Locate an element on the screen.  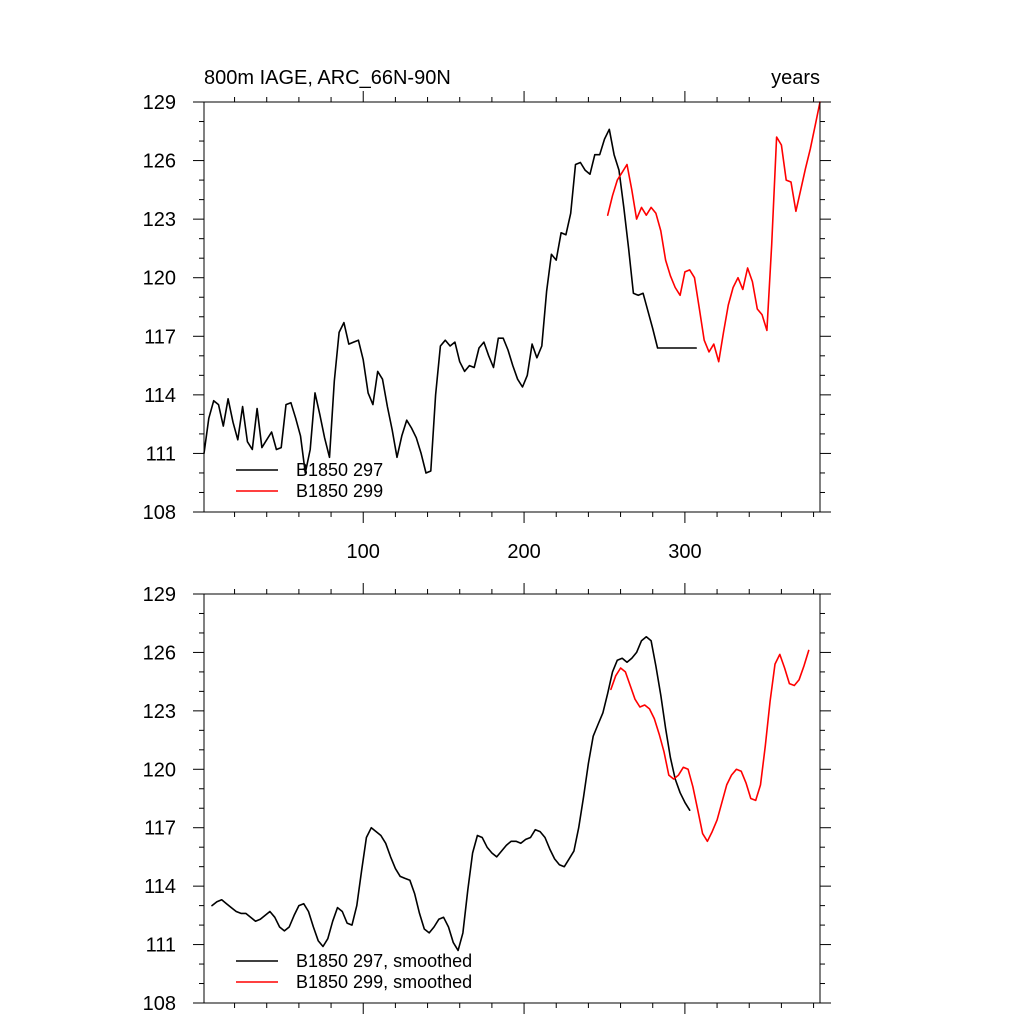
legend-label-b1850-297-smoothed: B1850 297, smoothed is located at coordinates (384, 961).